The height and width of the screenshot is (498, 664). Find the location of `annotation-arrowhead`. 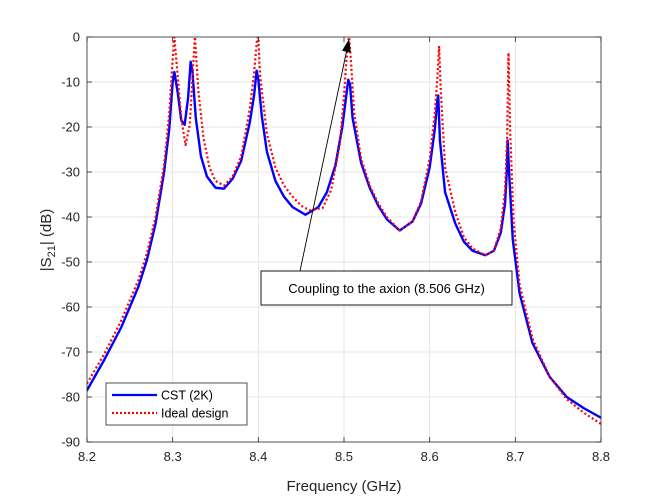

annotation-arrowhead is located at coordinates (346, 46).